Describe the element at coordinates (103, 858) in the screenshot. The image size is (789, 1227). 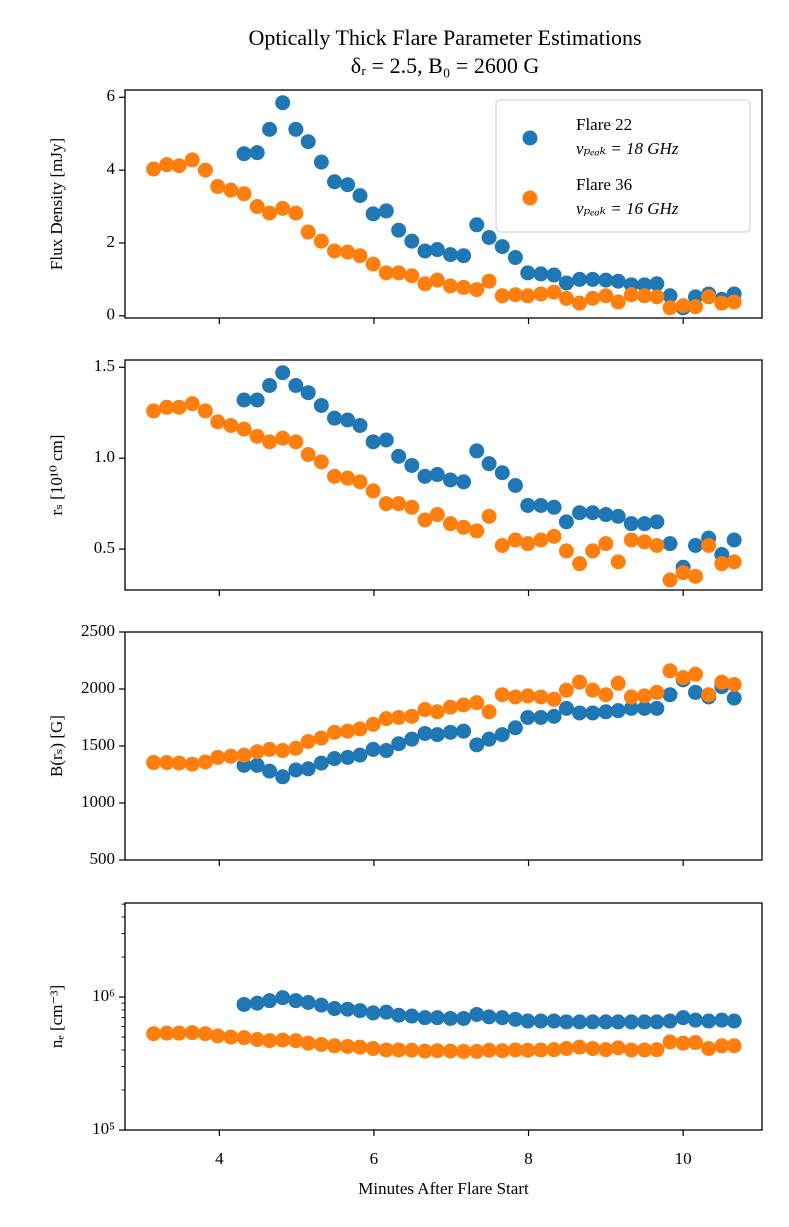
I see `y-tick-label: 500` at that location.